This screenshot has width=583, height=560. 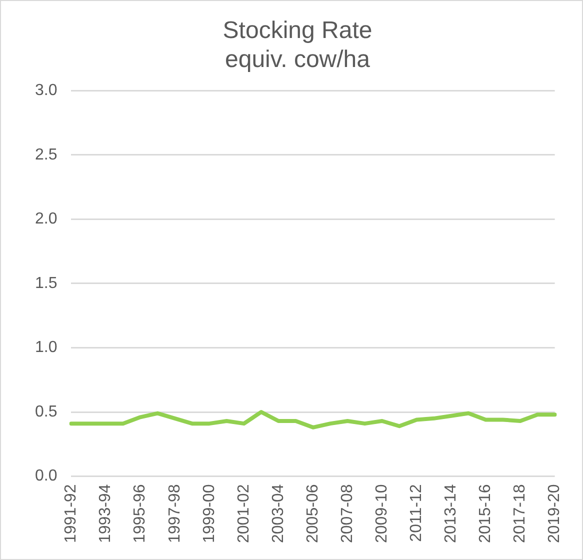 I want to click on y-tick-label: 3.0, so click(x=46, y=91).